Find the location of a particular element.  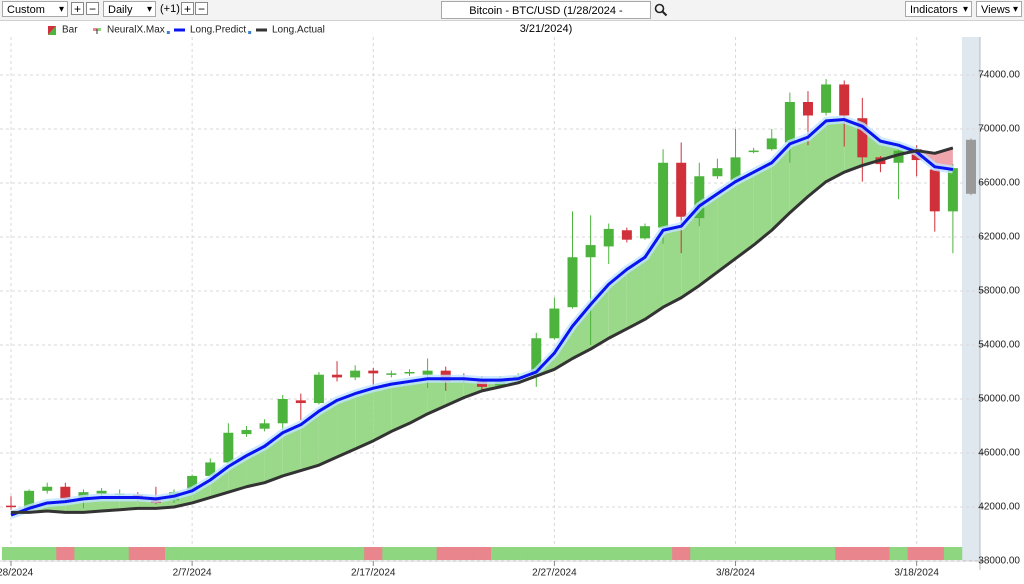

y-tick-label: 50000.00 is located at coordinates (999, 399).